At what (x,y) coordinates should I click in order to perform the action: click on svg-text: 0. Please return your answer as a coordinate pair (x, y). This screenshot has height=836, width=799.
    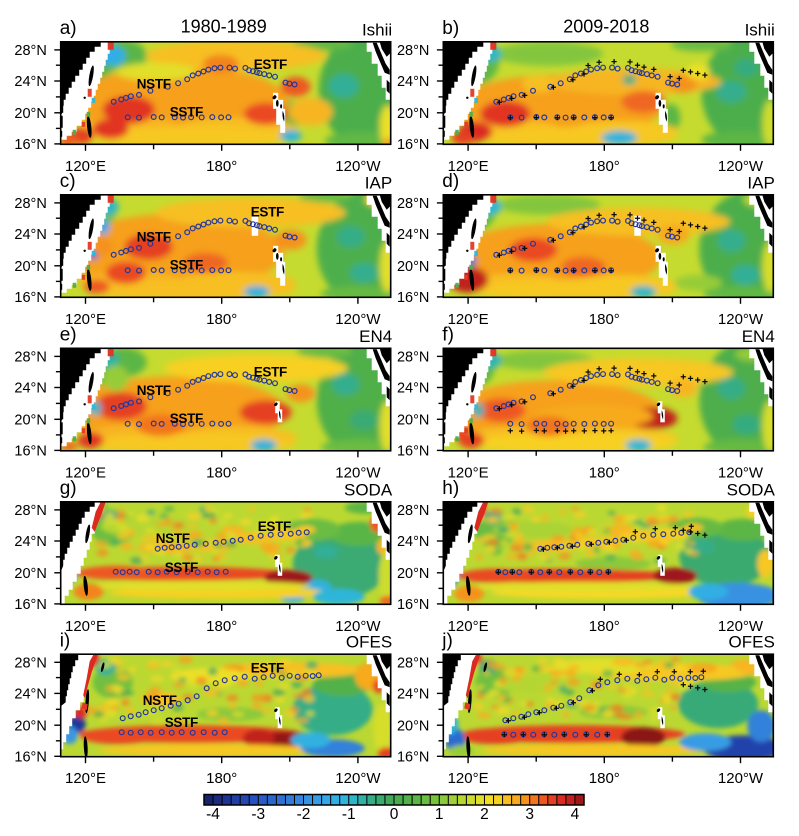
    Looking at the image, I should click on (394, 814).